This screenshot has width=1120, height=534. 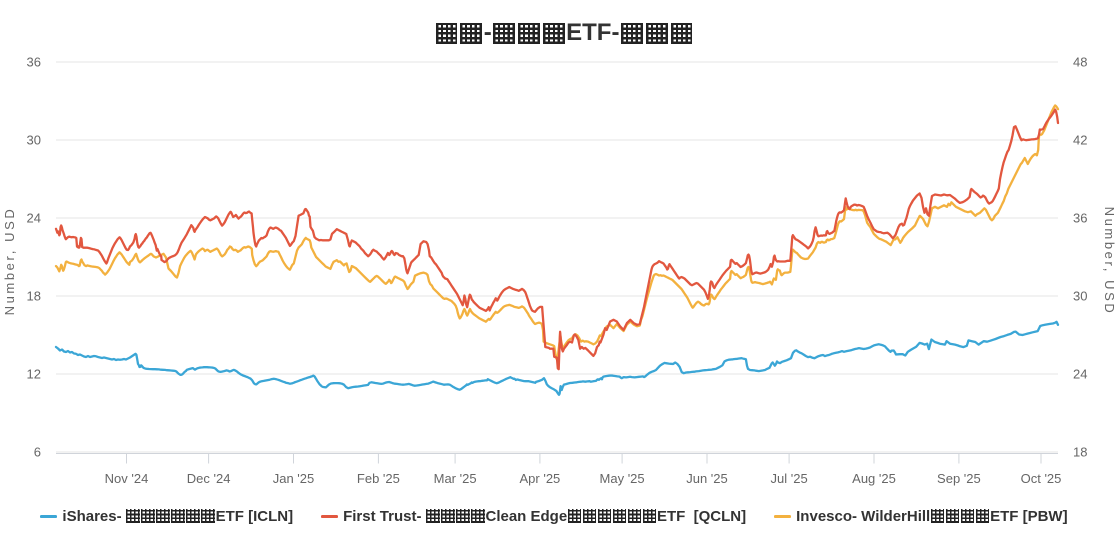 What do you see at coordinates (622, 478) in the screenshot?
I see `svg-text: May '25` at bounding box center [622, 478].